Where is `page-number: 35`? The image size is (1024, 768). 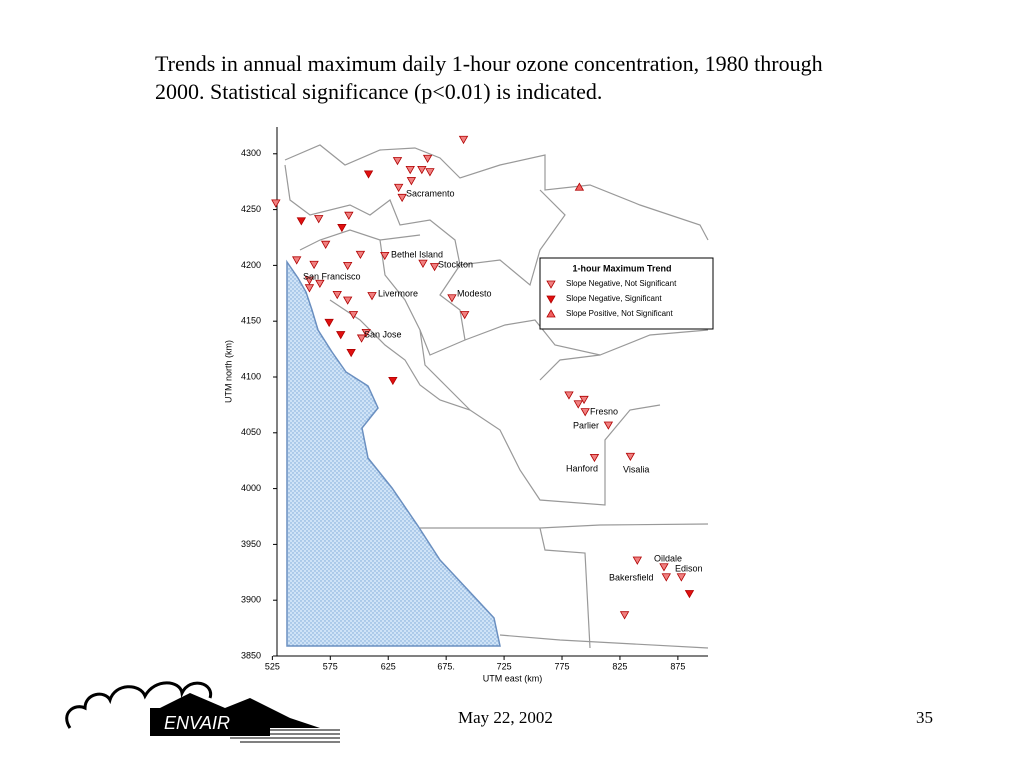
page-number: 35 is located at coordinates (924, 717).